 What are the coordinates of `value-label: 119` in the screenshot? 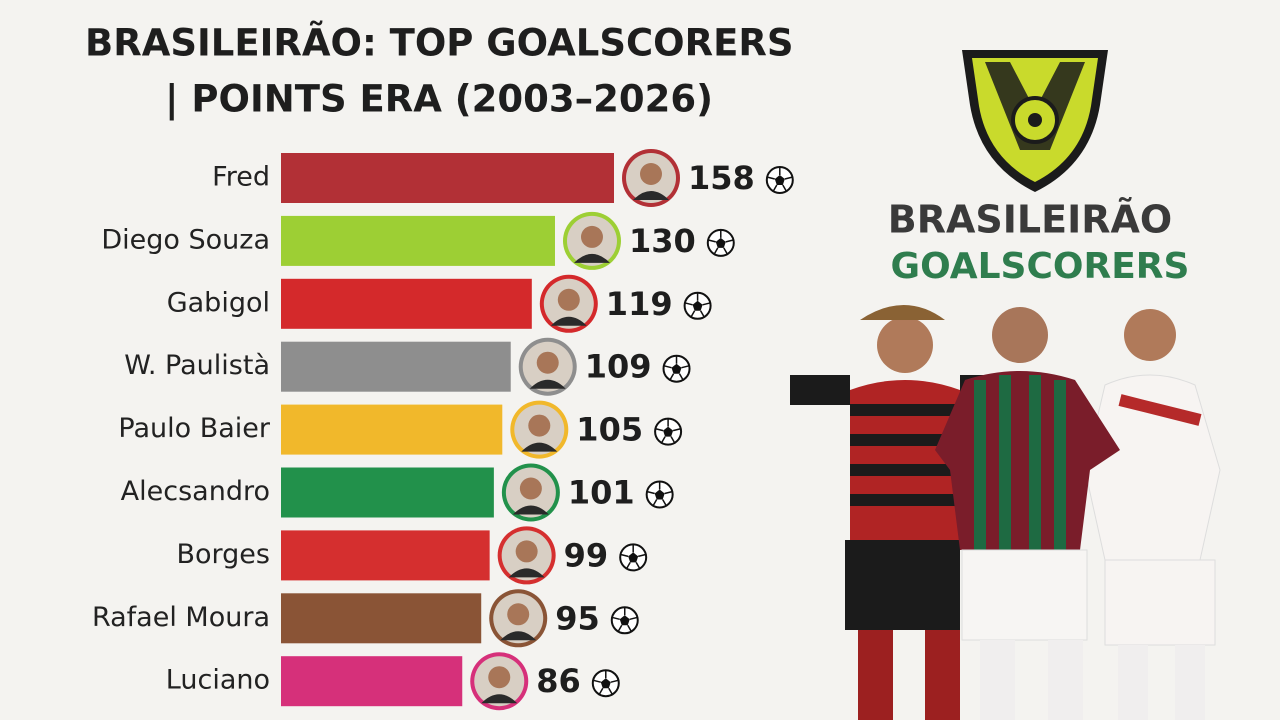 It's located at (639, 304).